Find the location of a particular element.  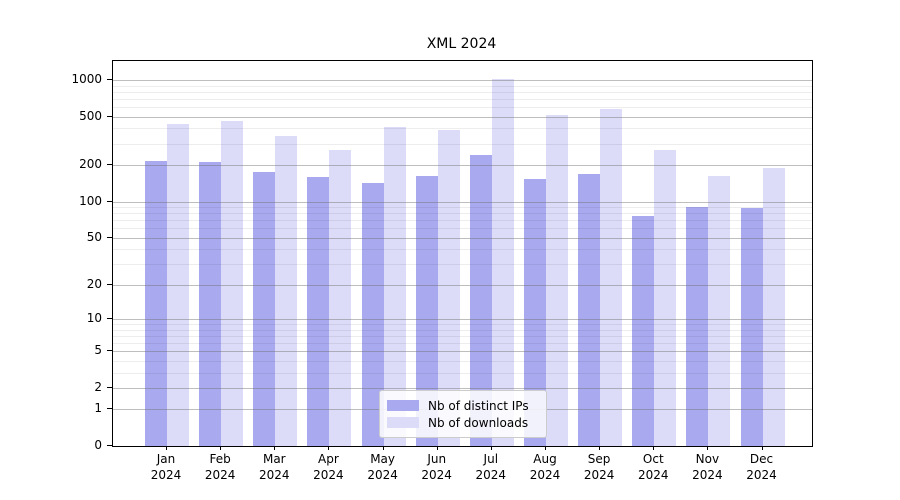

x-tick-mark-jun is located at coordinates (437, 448).